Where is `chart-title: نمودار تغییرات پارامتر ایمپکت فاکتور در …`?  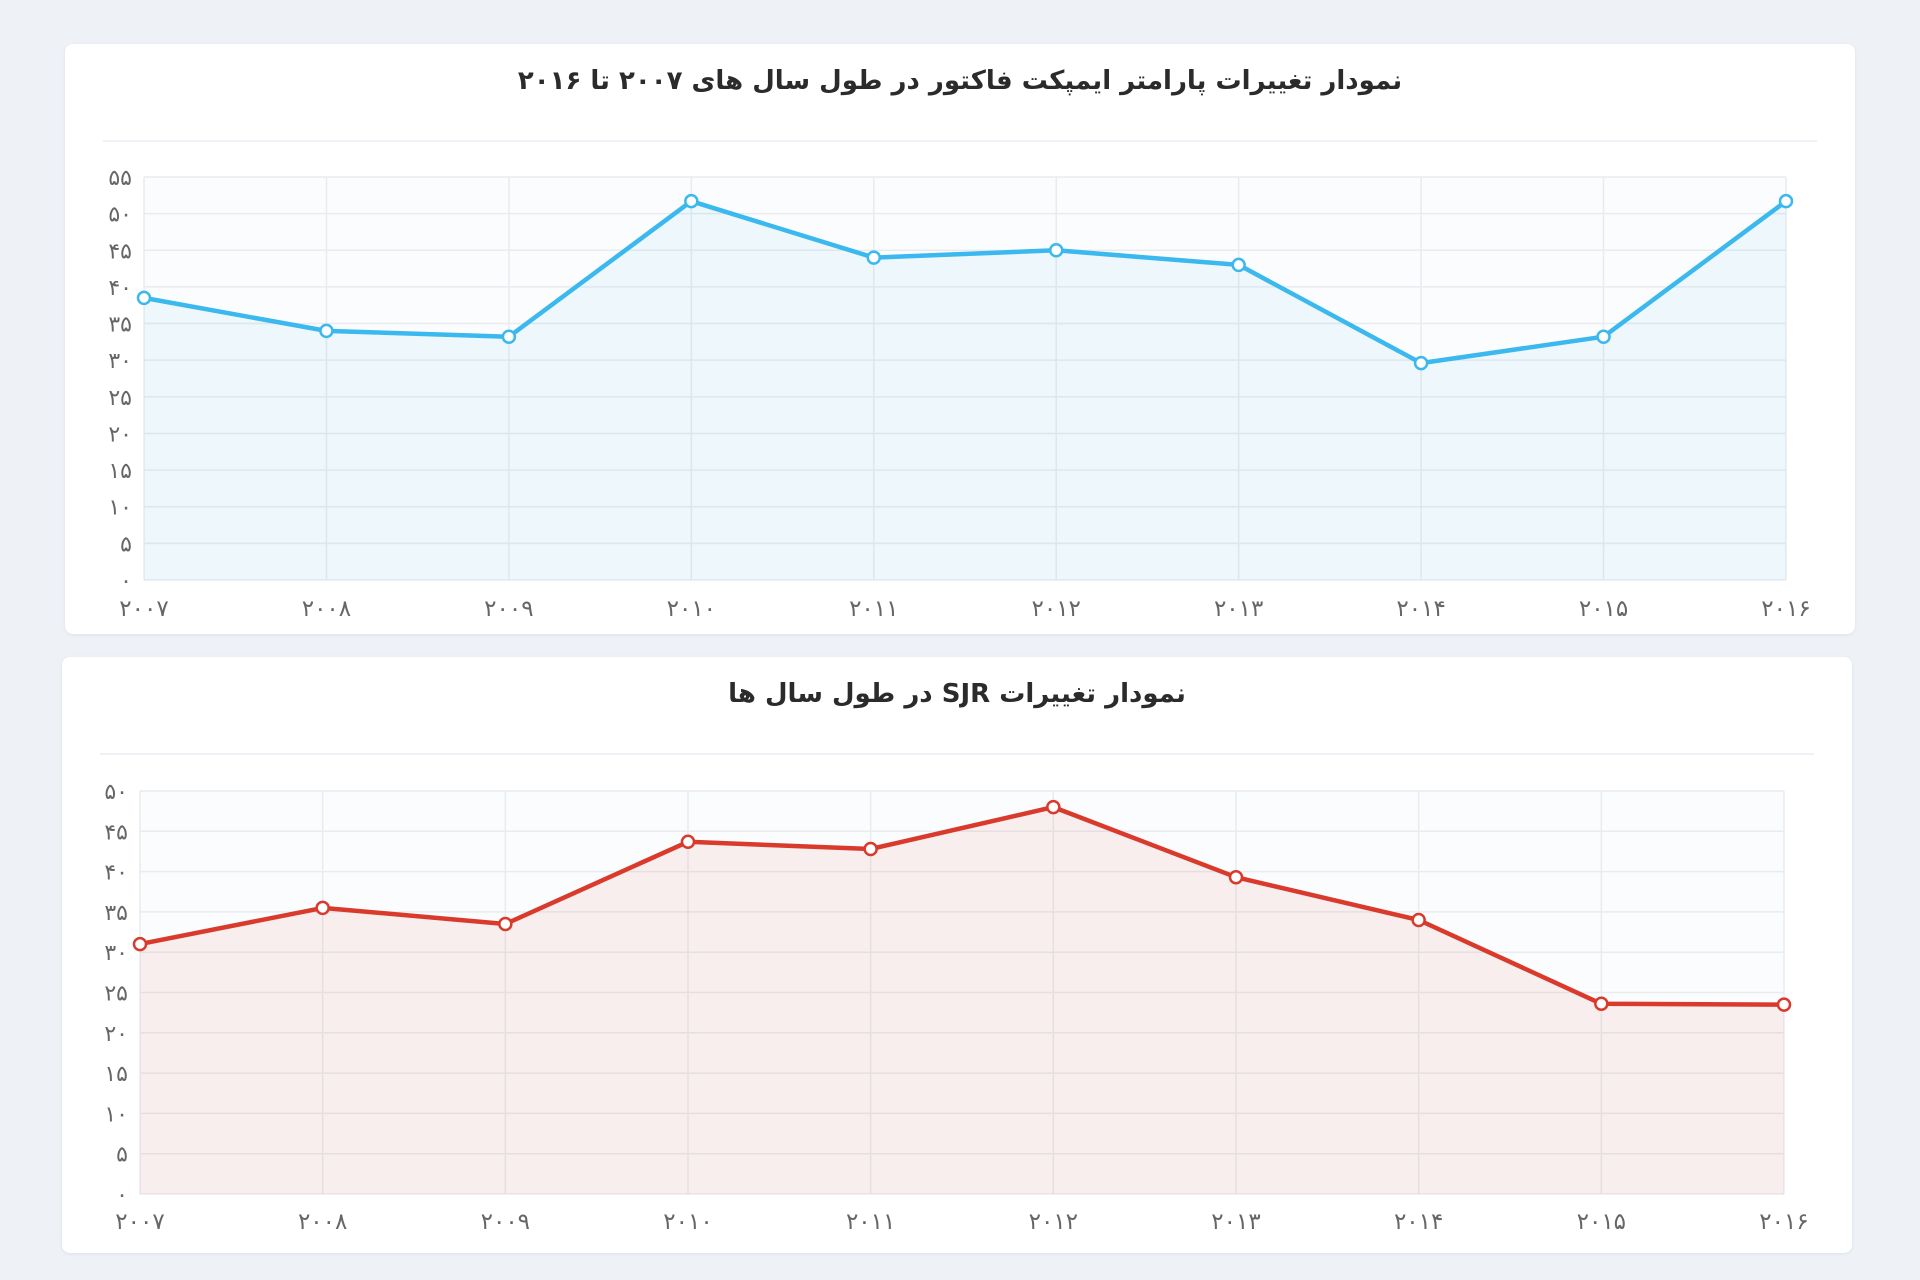 chart-title: نمودار تغییرات پارامتر ایمپکت فاکتور در … is located at coordinates (960, 81).